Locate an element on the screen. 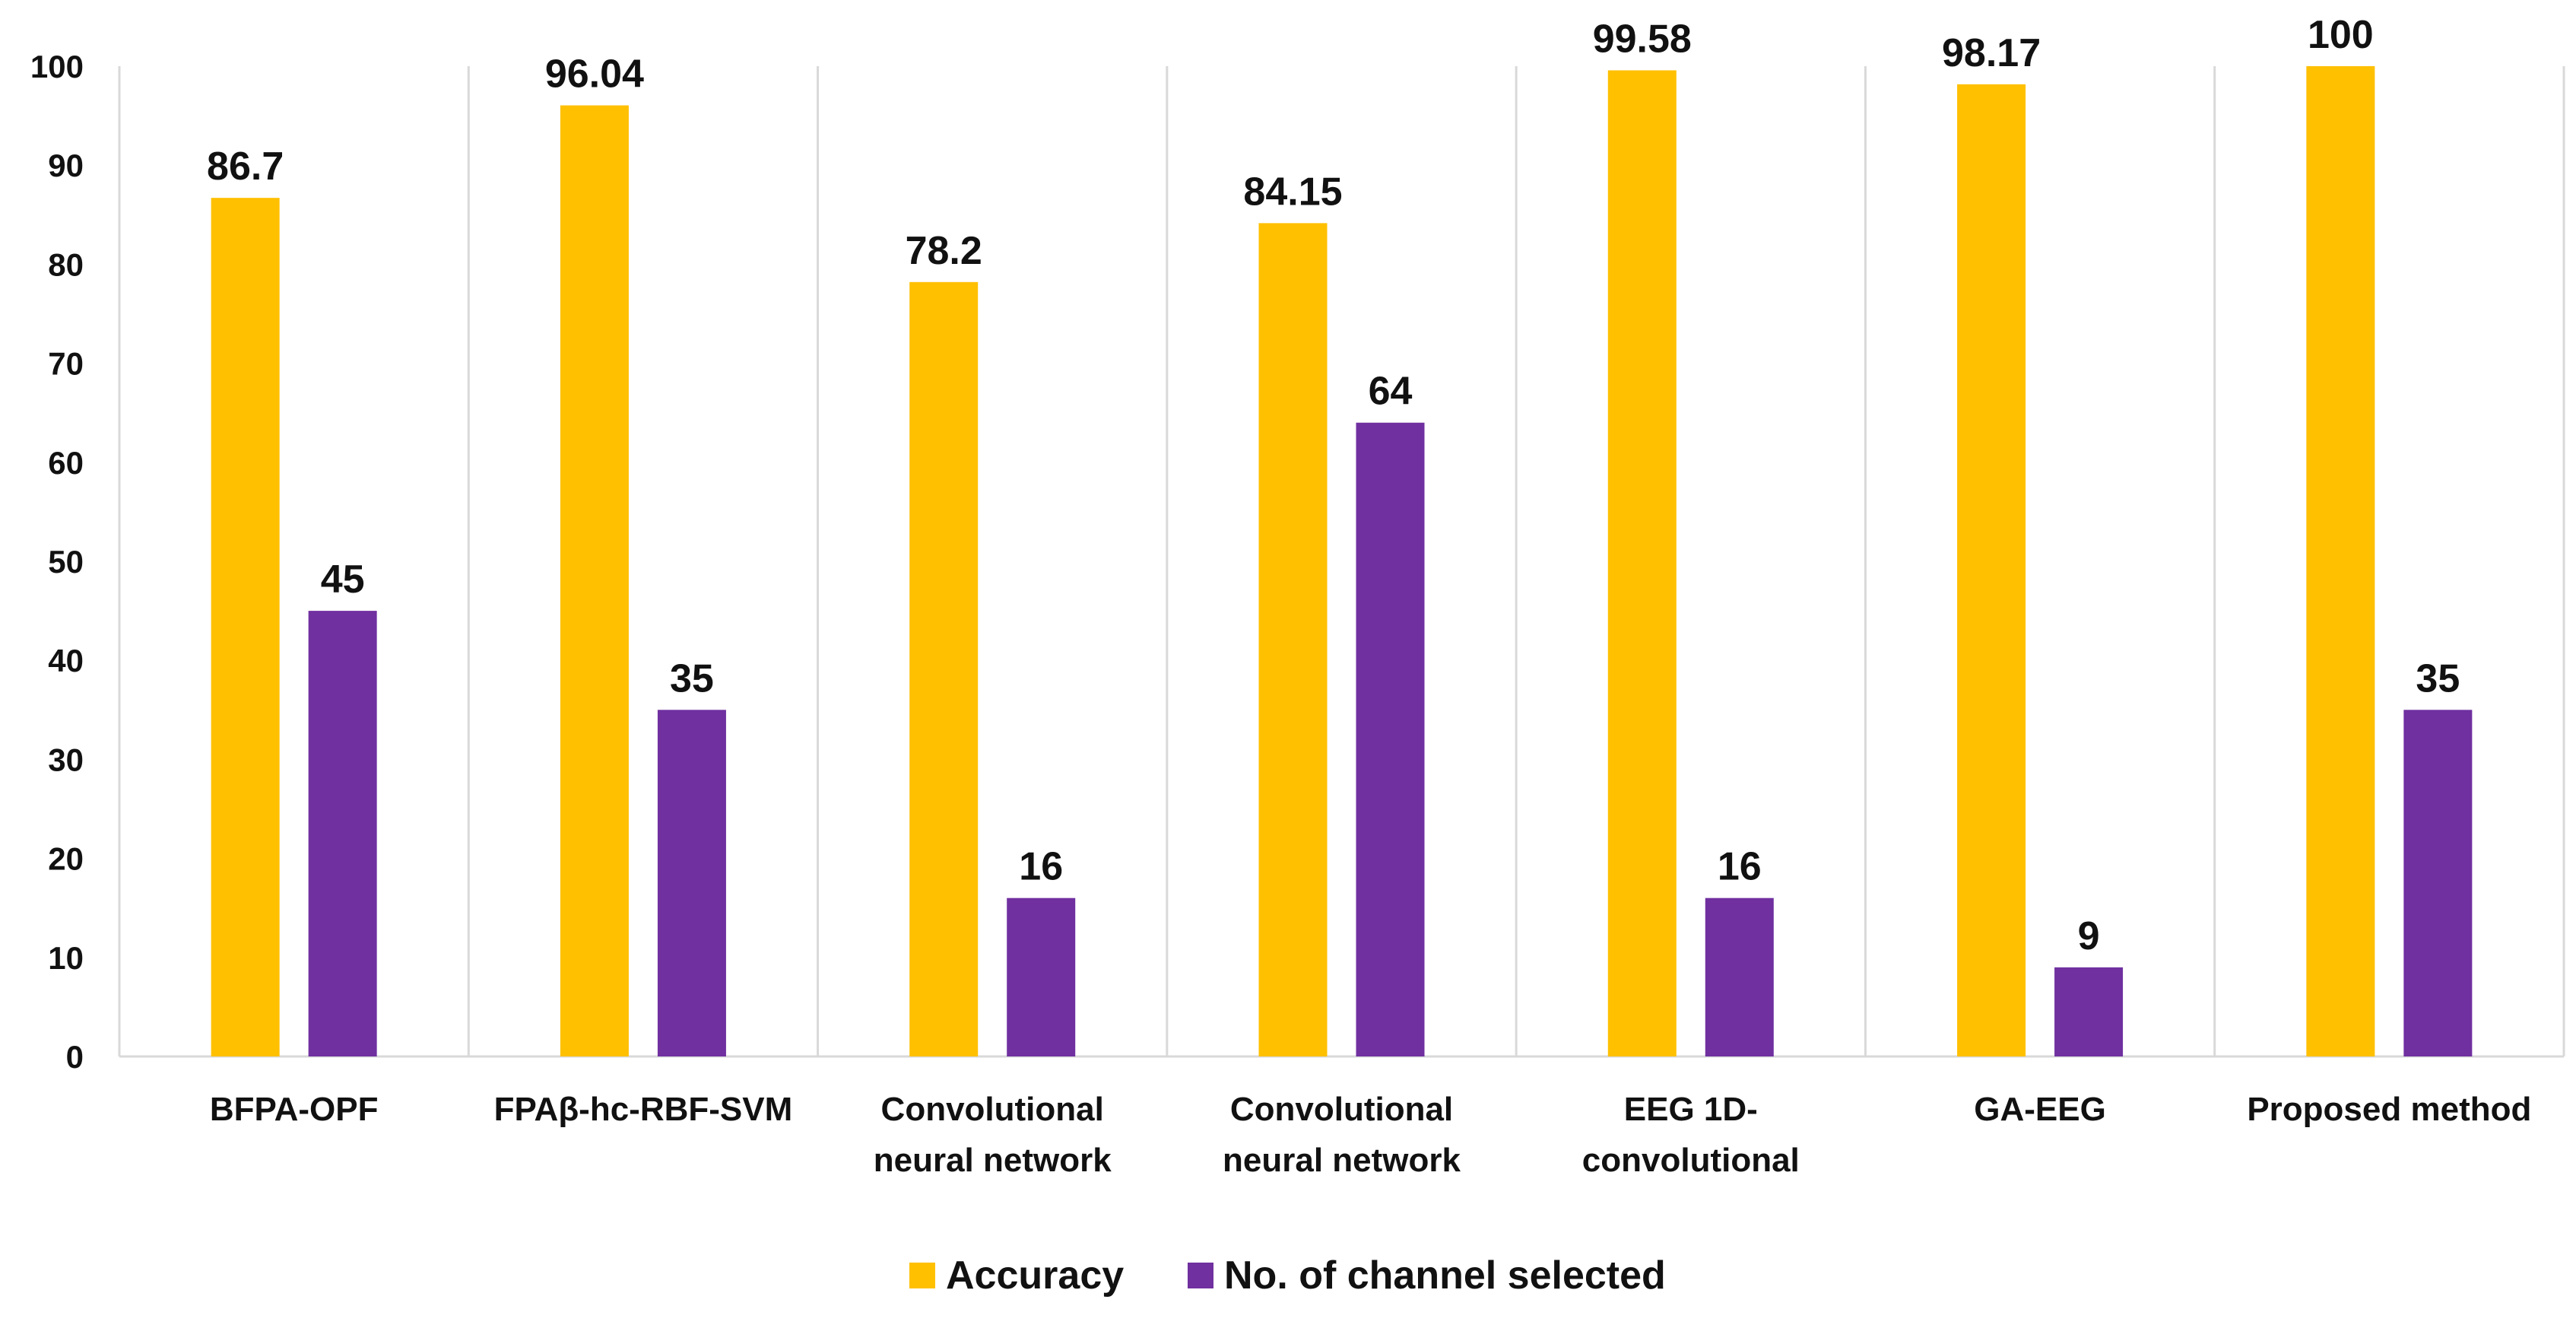 Image resolution: width=2576 pixels, height=1328 pixels. channel-data-label: 9 is located at coordinates (2089, 936).